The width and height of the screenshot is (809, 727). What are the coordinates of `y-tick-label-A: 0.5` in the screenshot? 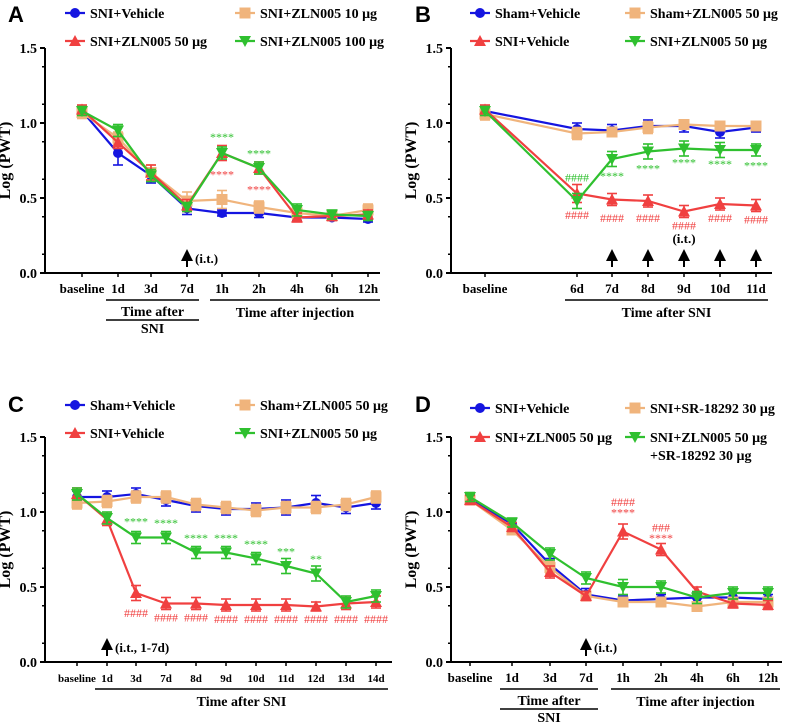 It's located at (29, 199).